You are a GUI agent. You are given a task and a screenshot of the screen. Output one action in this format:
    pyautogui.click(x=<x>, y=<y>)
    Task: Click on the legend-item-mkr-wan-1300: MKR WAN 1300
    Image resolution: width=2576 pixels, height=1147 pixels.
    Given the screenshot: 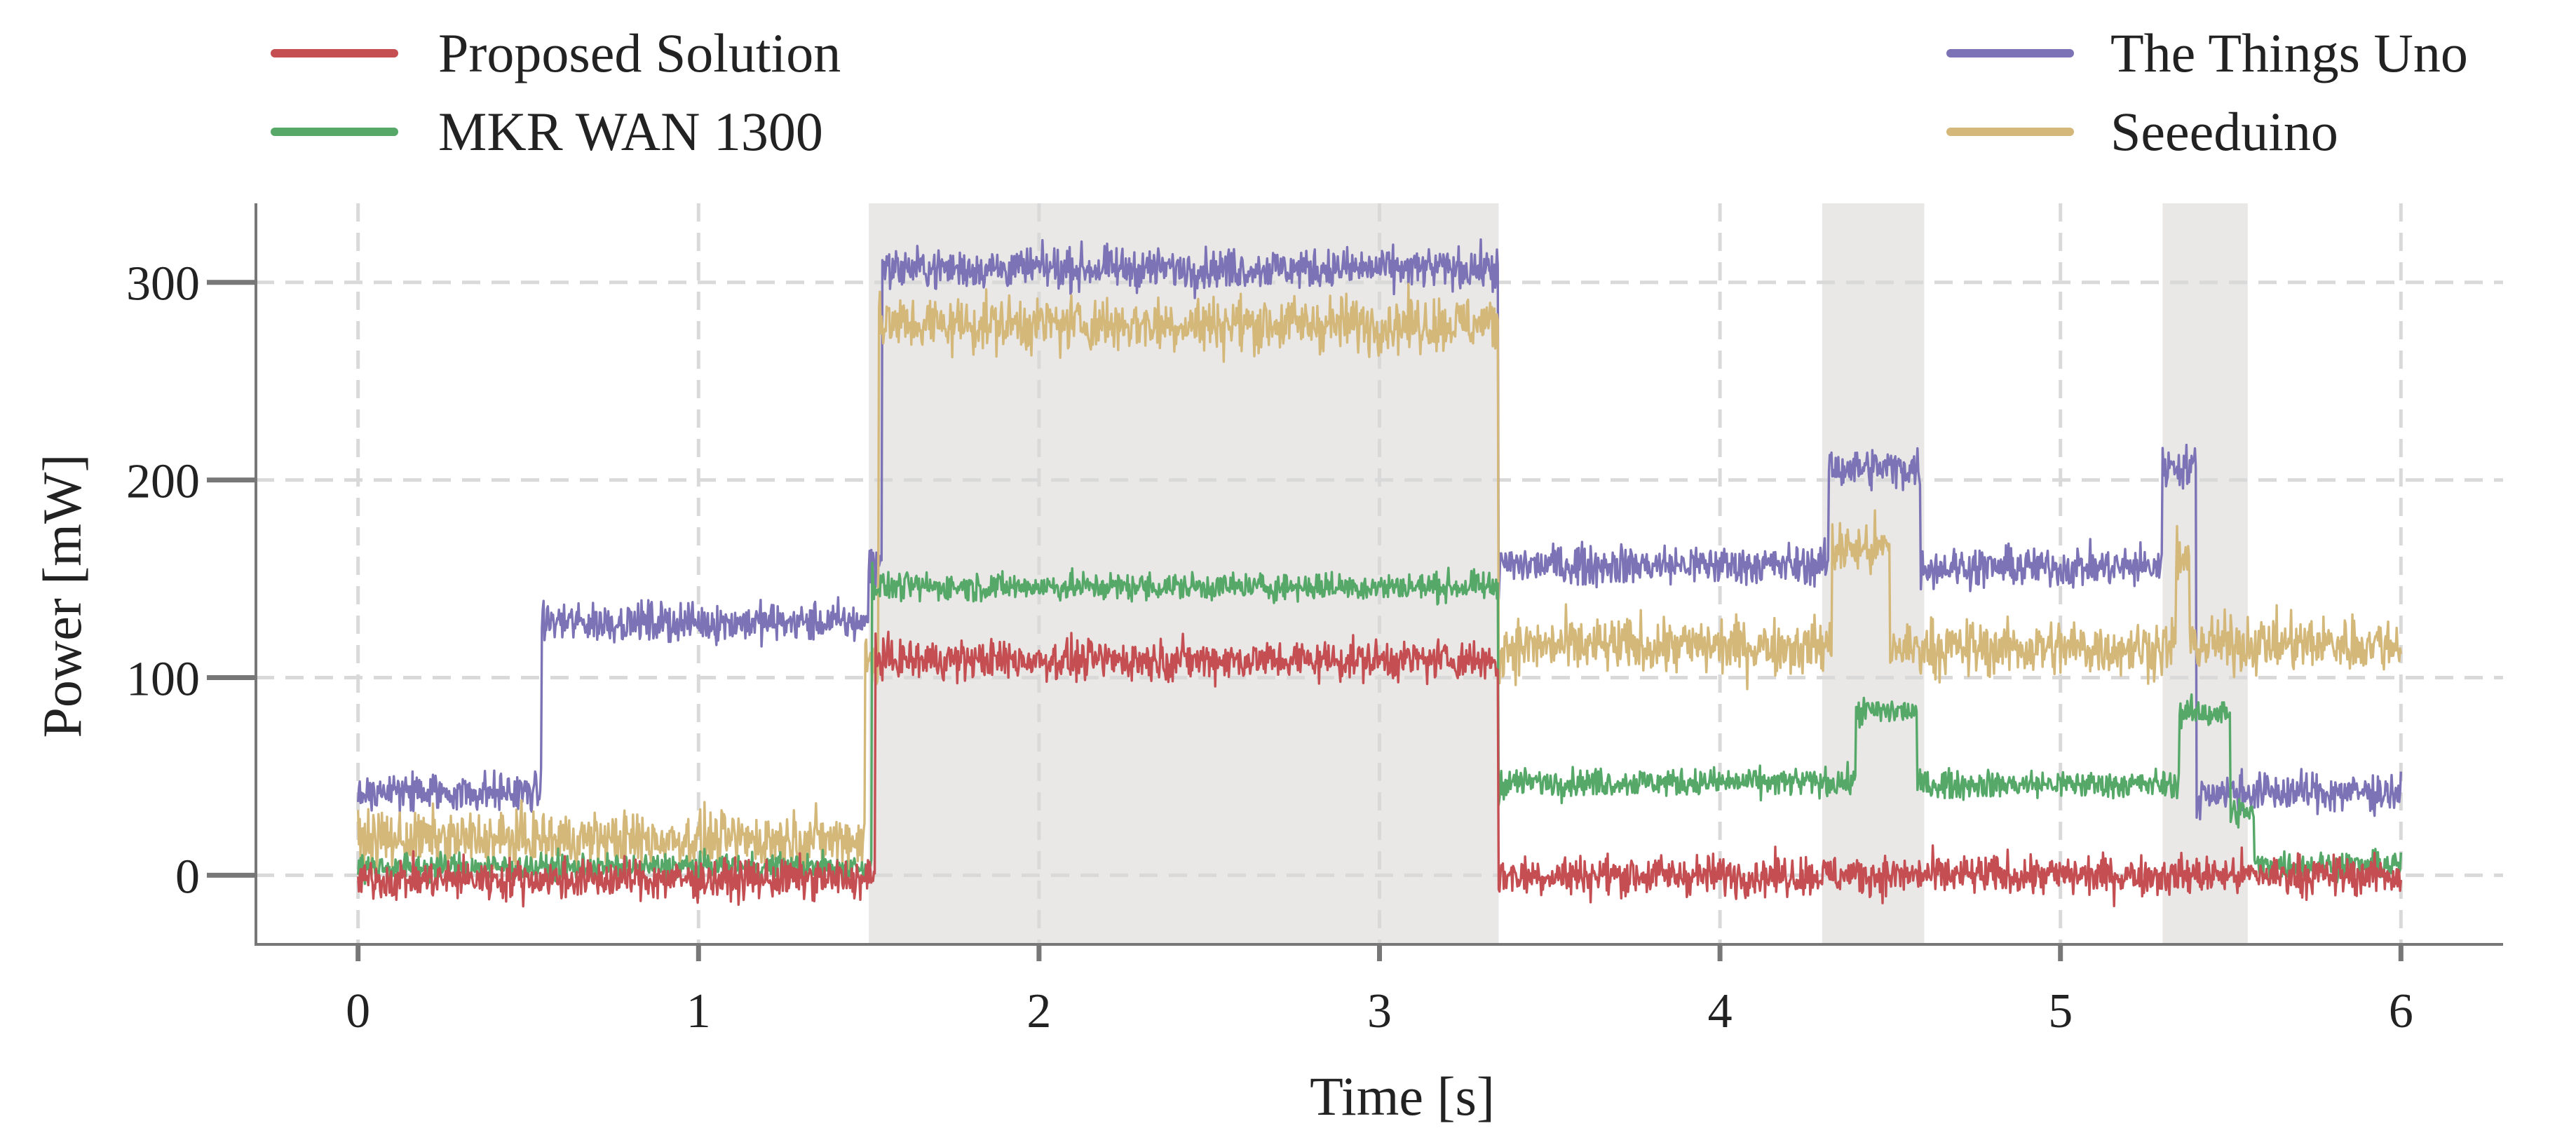 What is the action you would take?
    pyautogui.click(x=547, y=131)
    